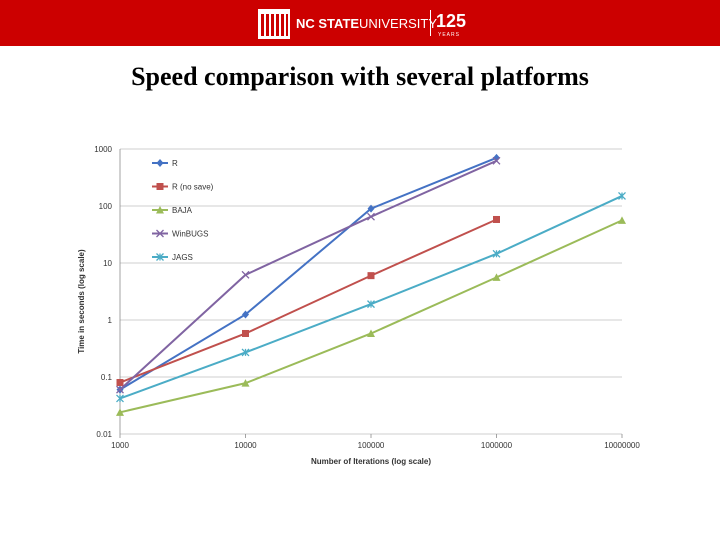  Describe the element at coordinates (103, 149) in the screenshot. I see `y-tick-label: 1000` at that location.